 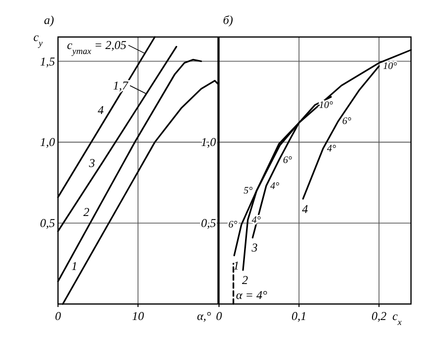 I want to click on y-tick-label: 1,5, so click(x=47, y=61).